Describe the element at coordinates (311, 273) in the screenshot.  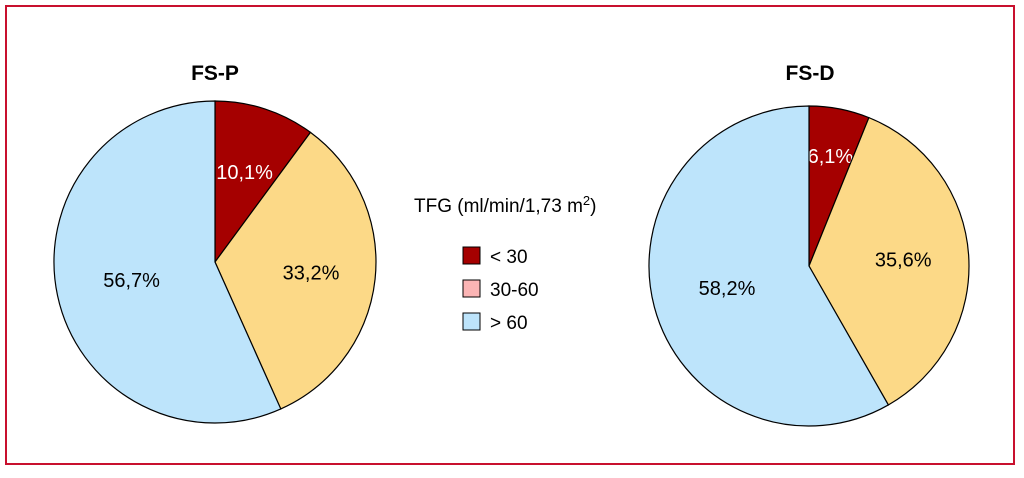
I see `pie0-label-30-60: 33,2%` at that location.